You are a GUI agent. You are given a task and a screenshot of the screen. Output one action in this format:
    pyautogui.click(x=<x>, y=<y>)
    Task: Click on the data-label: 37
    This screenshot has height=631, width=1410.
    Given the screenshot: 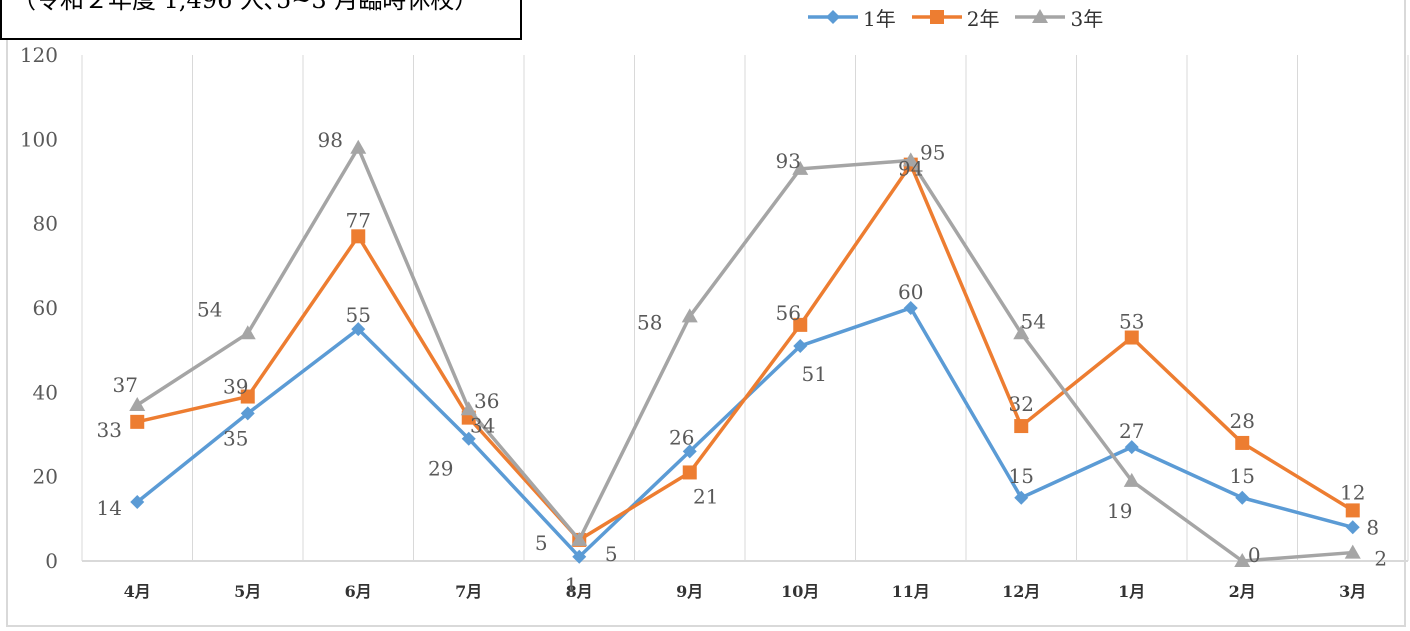 What is the action you would take?
    pyautogui.click(x=125, y=385)
    